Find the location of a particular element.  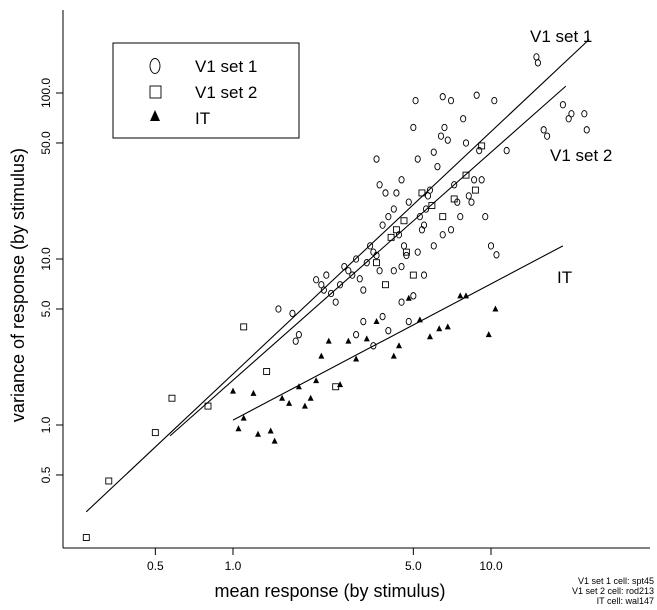

legend-marker-filled-triangle is located at coordinates (155, 115).